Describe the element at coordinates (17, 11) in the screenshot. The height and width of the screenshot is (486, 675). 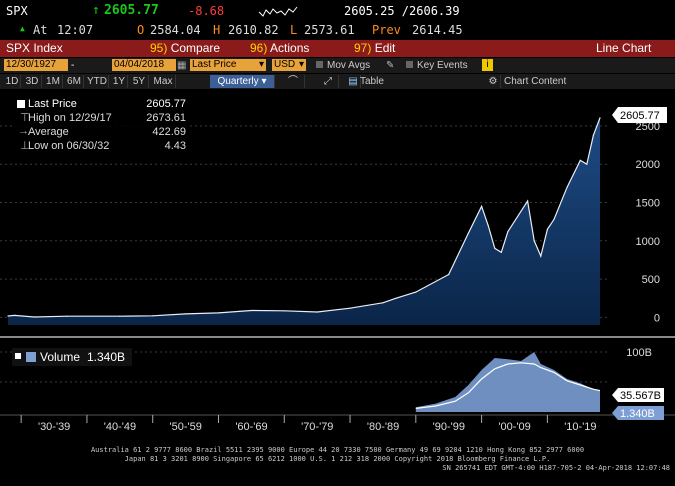
I see `ticker: SPX` at that location.